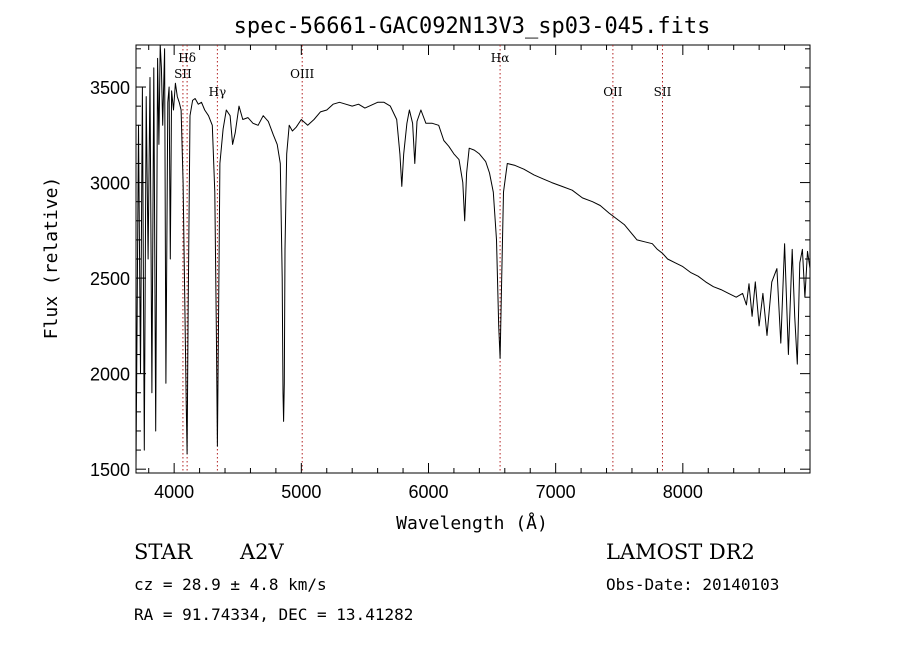  I want to click on coordinates: RA = 91.74334, DEC = 13.41282, so click(273, 614).